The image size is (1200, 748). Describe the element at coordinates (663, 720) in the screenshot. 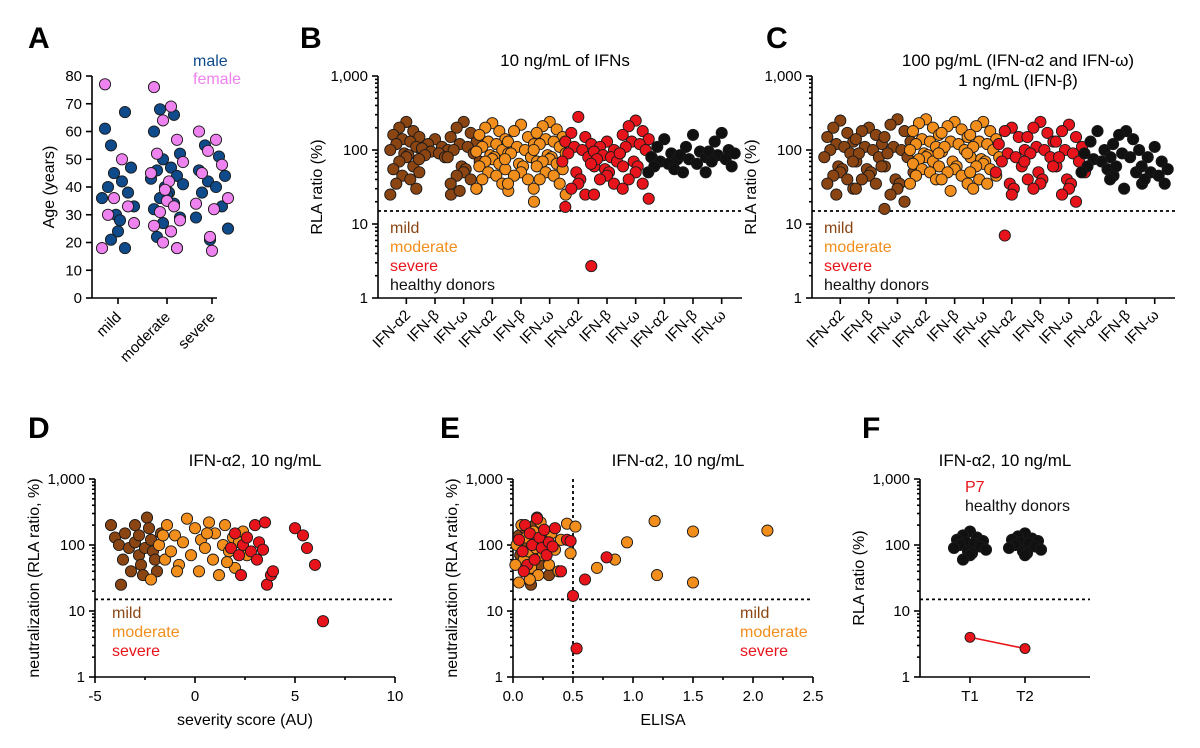

I see `x-axis-title: ELISA` at that location.